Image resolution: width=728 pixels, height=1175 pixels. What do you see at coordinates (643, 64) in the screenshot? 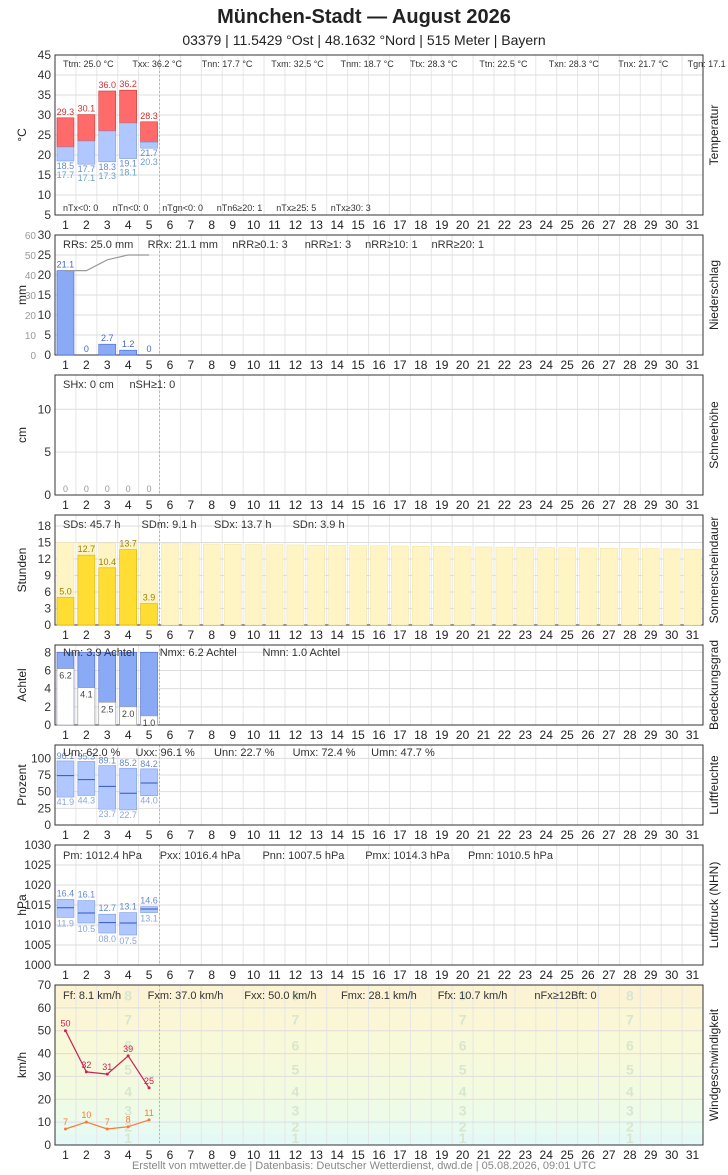
I see `temp-stat: Tnx: 21.7 °C` at bounding box center [643, 64].